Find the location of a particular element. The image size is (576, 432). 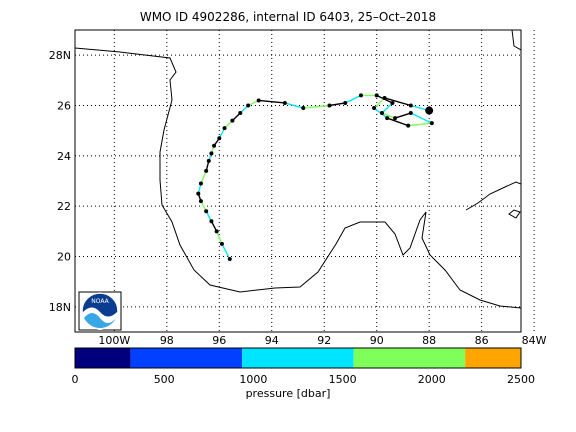

lat-tick-label: 26 is located at coordinates (64, 106).